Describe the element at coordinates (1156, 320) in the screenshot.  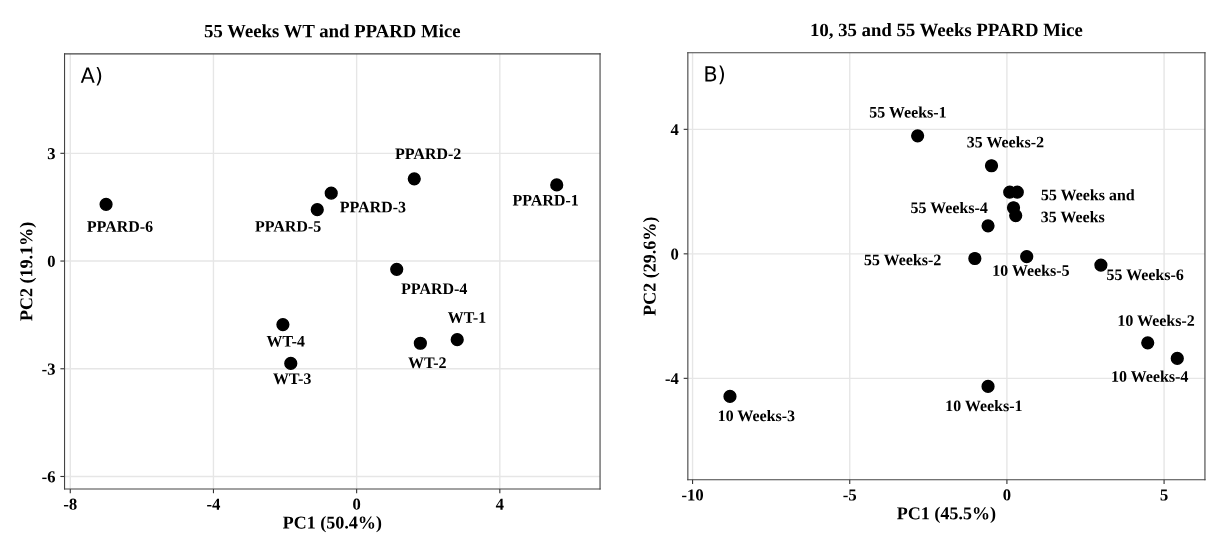
I see `annotation: 10 Weeks-2` at that location.